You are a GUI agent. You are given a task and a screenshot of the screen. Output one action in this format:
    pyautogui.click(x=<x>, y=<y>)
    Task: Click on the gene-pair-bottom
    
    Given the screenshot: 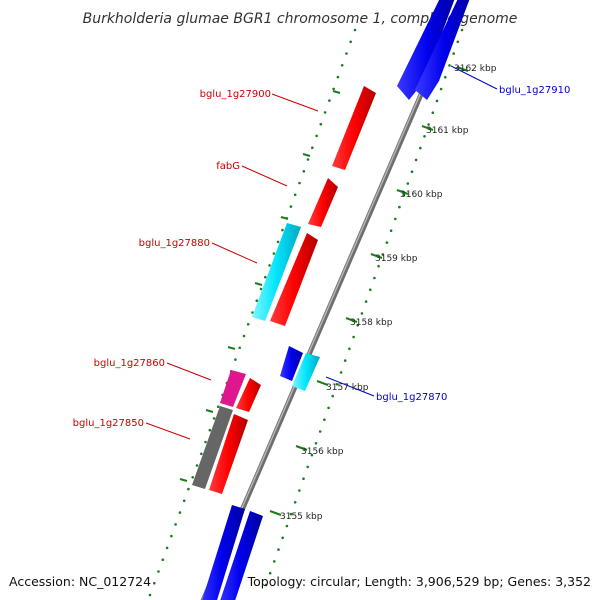 What is the action you would take?
    pyautogui.click(x=231, y=552)
    